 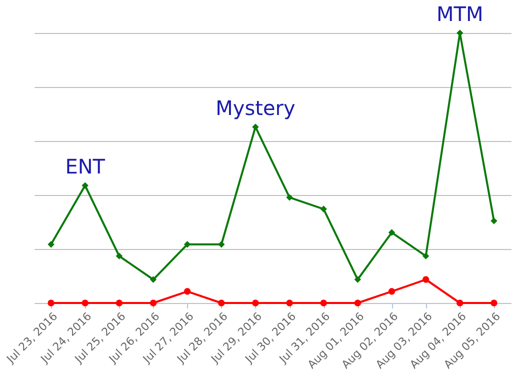 What do you see at coordinates (460, 14) in the screenshot?
I see `annotation: MTM` at bounding box center [460, 14].